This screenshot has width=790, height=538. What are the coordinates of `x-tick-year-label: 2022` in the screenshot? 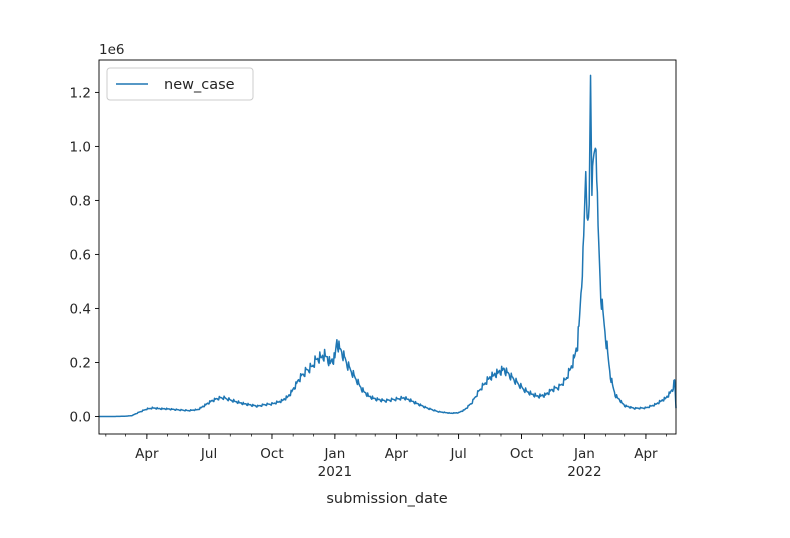 It's located at (584, 472).